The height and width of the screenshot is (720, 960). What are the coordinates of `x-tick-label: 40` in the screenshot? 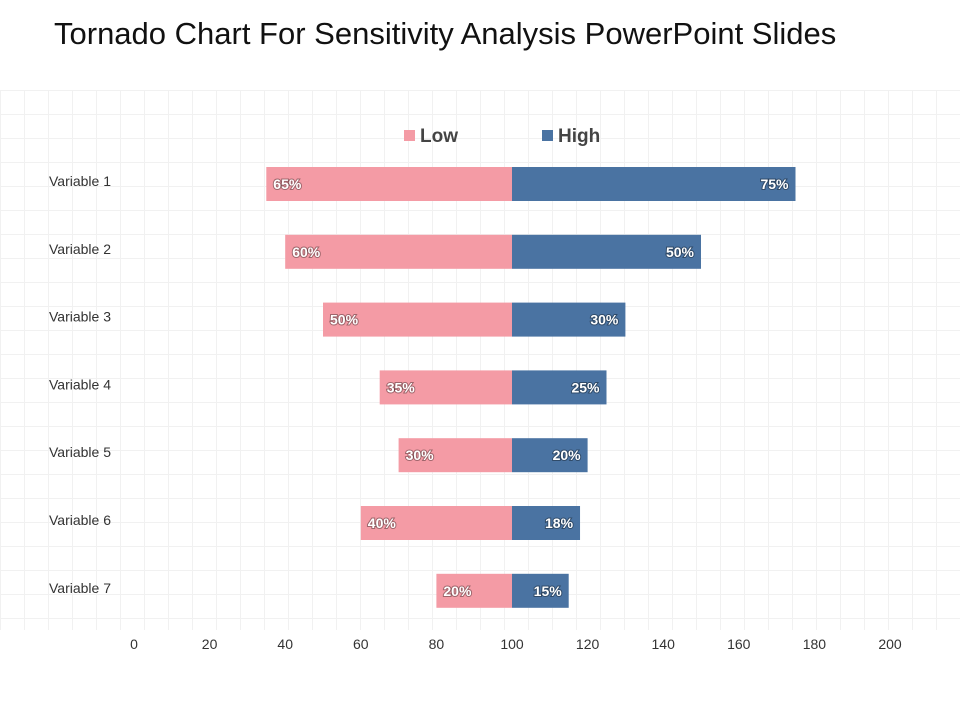 It's located at (285, 644).